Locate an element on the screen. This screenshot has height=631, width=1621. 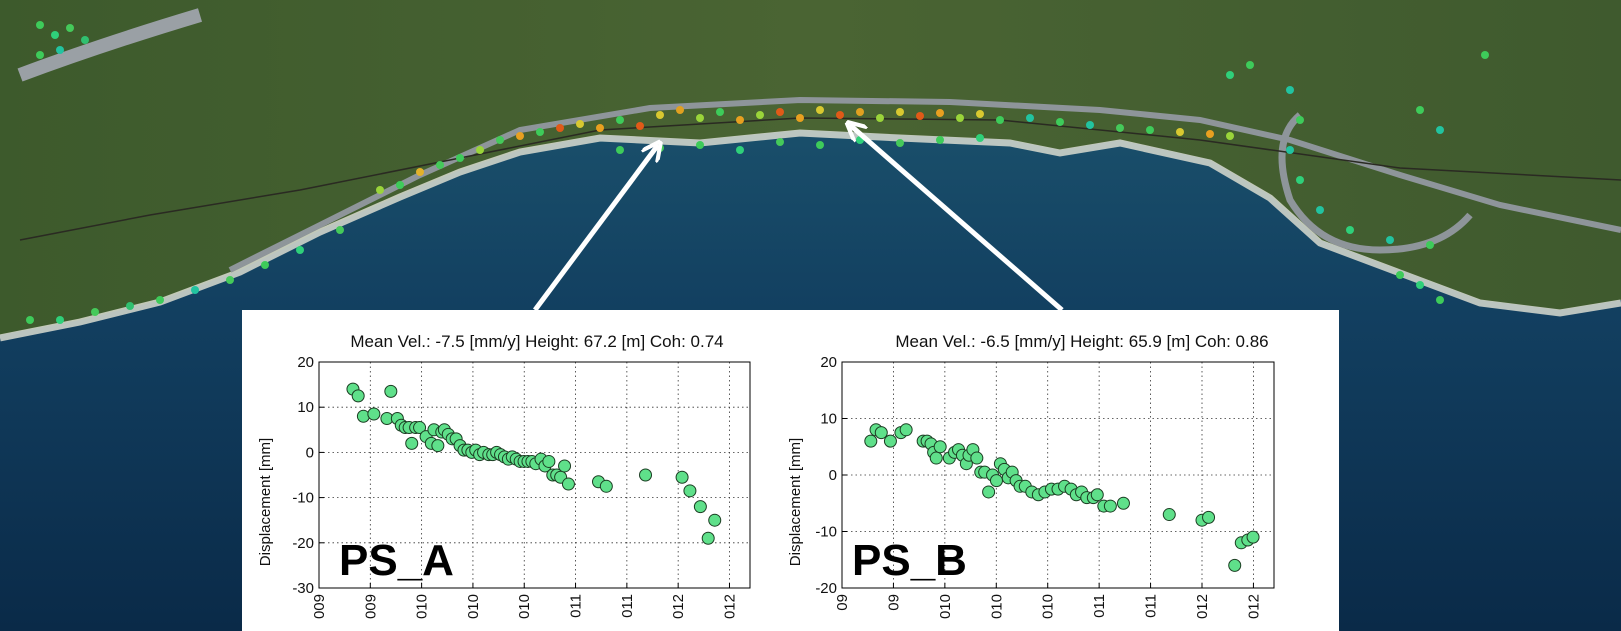
y-ticks: 20 10 0 -10 -20 is located at coordinates (831, 475).